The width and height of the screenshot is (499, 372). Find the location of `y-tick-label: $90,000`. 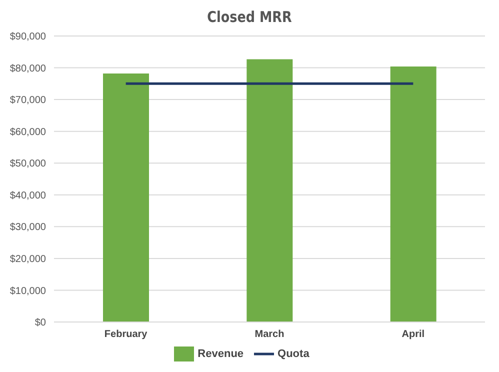

y-tick-label: $90,000 is located at coordinates (28, 37).